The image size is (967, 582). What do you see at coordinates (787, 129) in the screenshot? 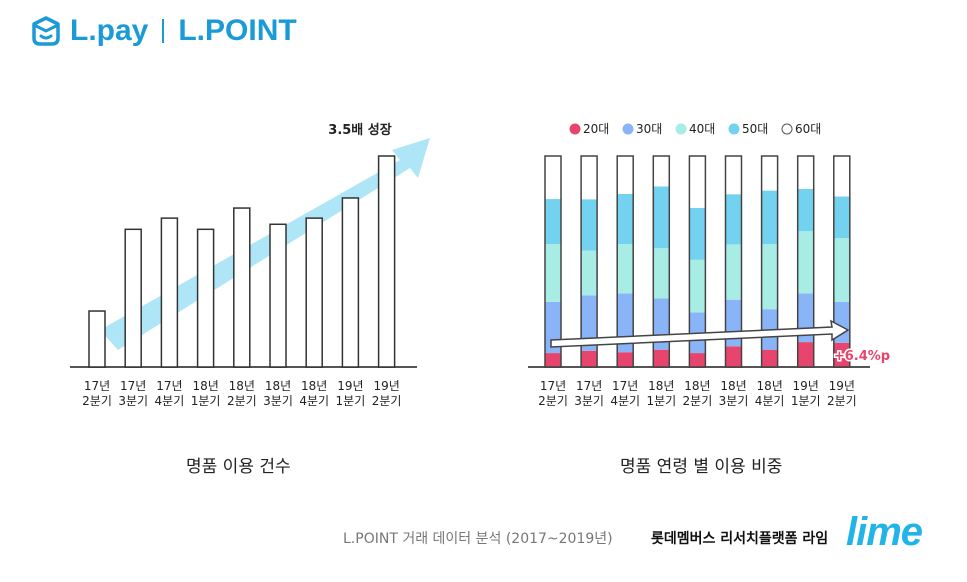
I see `legend-marker-60대` at bounding box center [787, 129].